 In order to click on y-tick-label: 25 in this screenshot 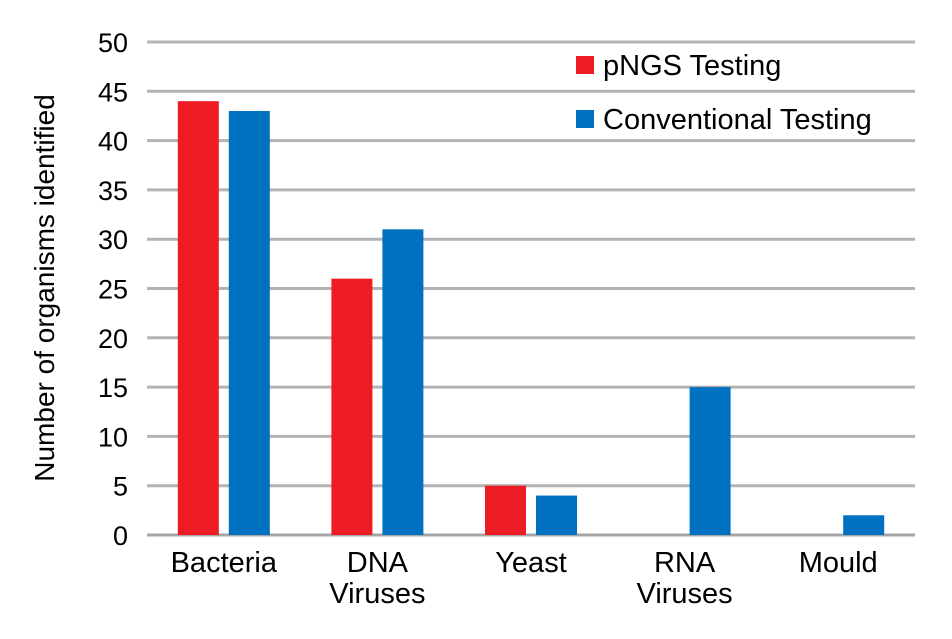, I will do `click(113, 290)`.